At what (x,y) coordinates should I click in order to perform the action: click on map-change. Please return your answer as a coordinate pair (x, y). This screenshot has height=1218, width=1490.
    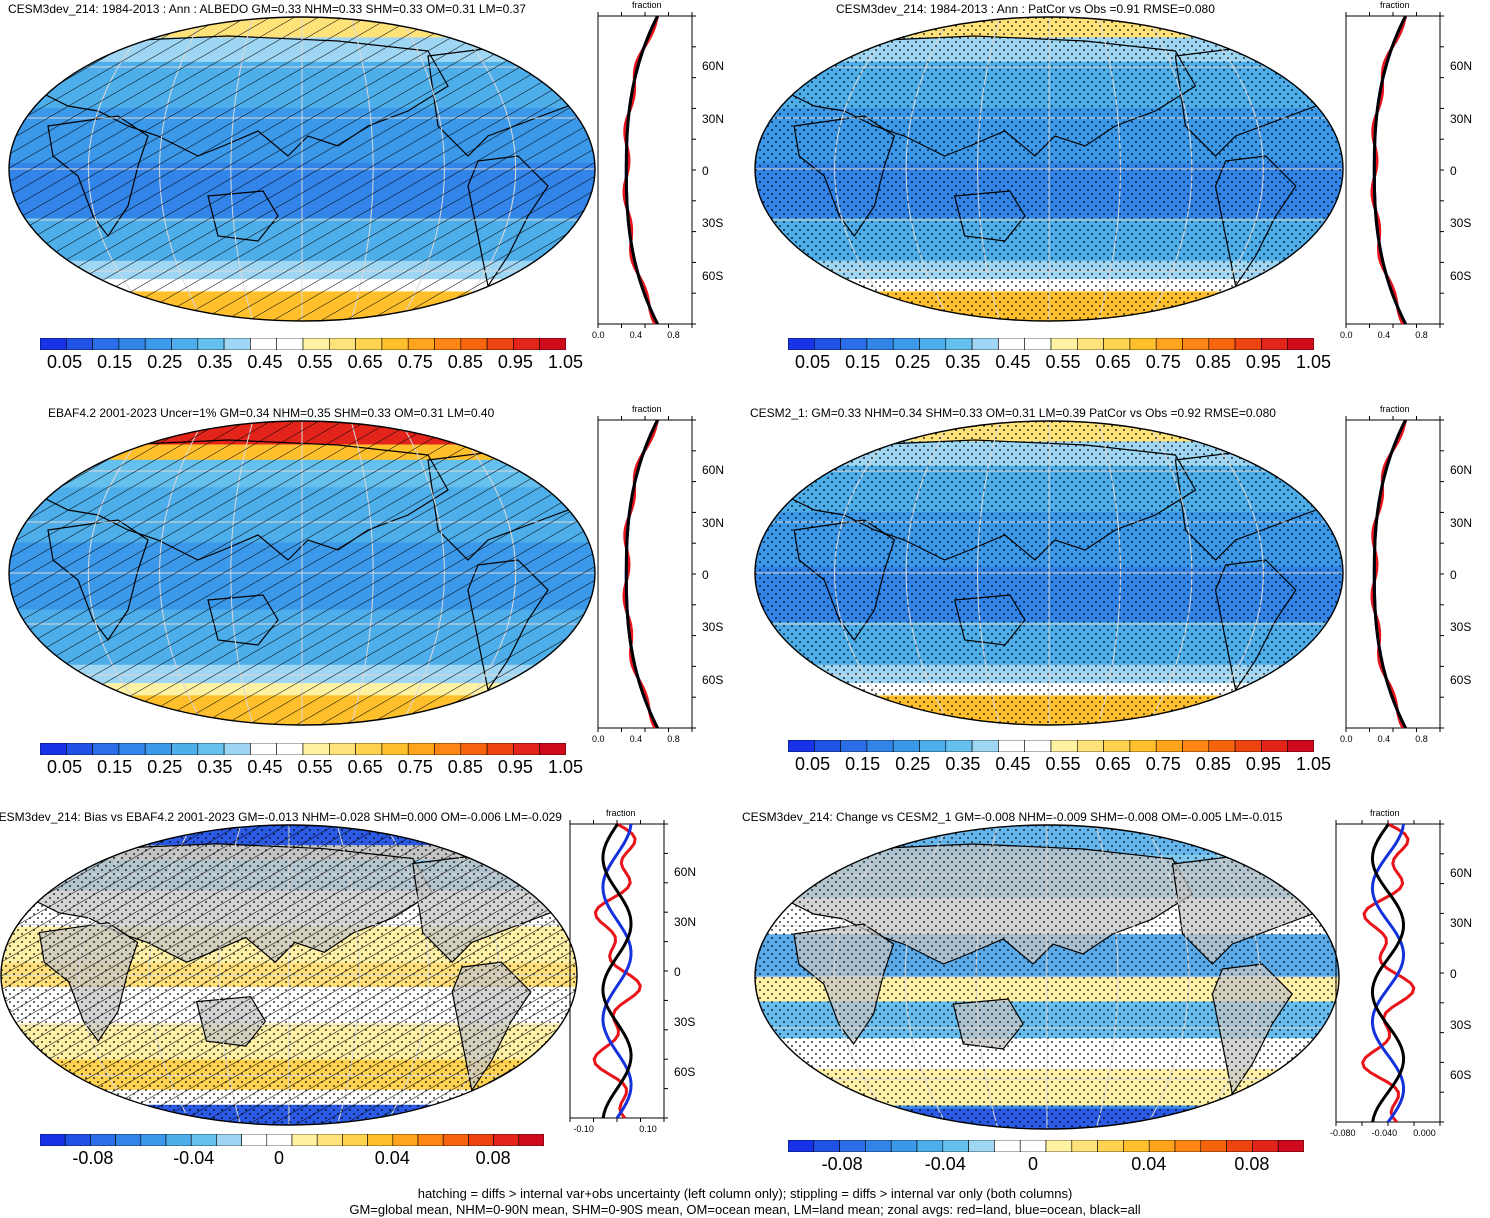
    Looking at the image, I should click on (1047, 977).